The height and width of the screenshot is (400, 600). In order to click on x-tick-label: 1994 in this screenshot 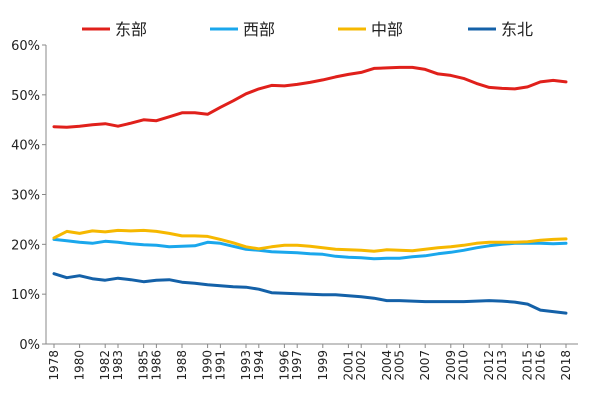, I will do `click(259, 365)`.